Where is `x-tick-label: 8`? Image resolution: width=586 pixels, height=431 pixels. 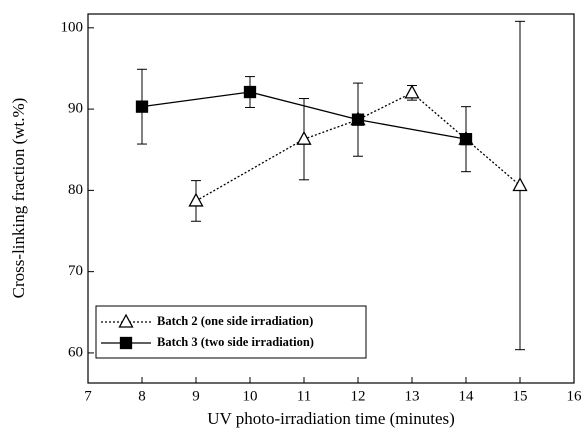
x-tick-label: 8 is located at coordinates (142, 396).